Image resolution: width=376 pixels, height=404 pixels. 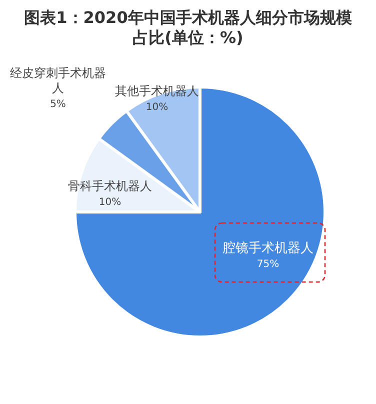 I want to click on data-label: 75%, so click(x=268, y=264).